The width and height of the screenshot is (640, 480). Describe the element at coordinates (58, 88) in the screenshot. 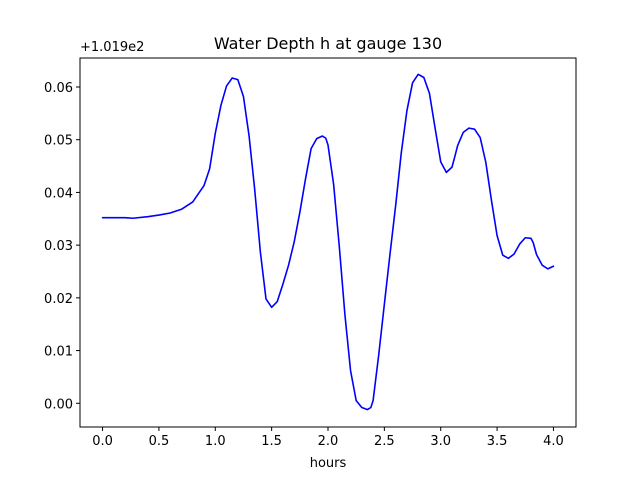

I see `y-tick-label: 0.06` at that location.